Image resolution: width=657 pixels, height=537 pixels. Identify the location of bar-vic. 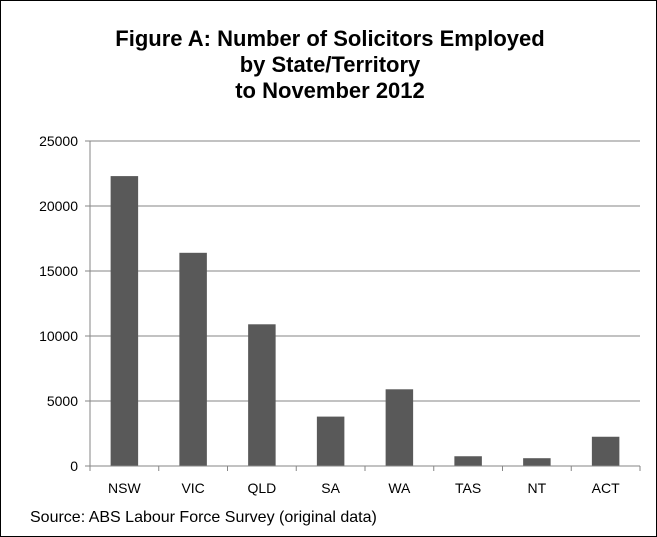
(193, 359).